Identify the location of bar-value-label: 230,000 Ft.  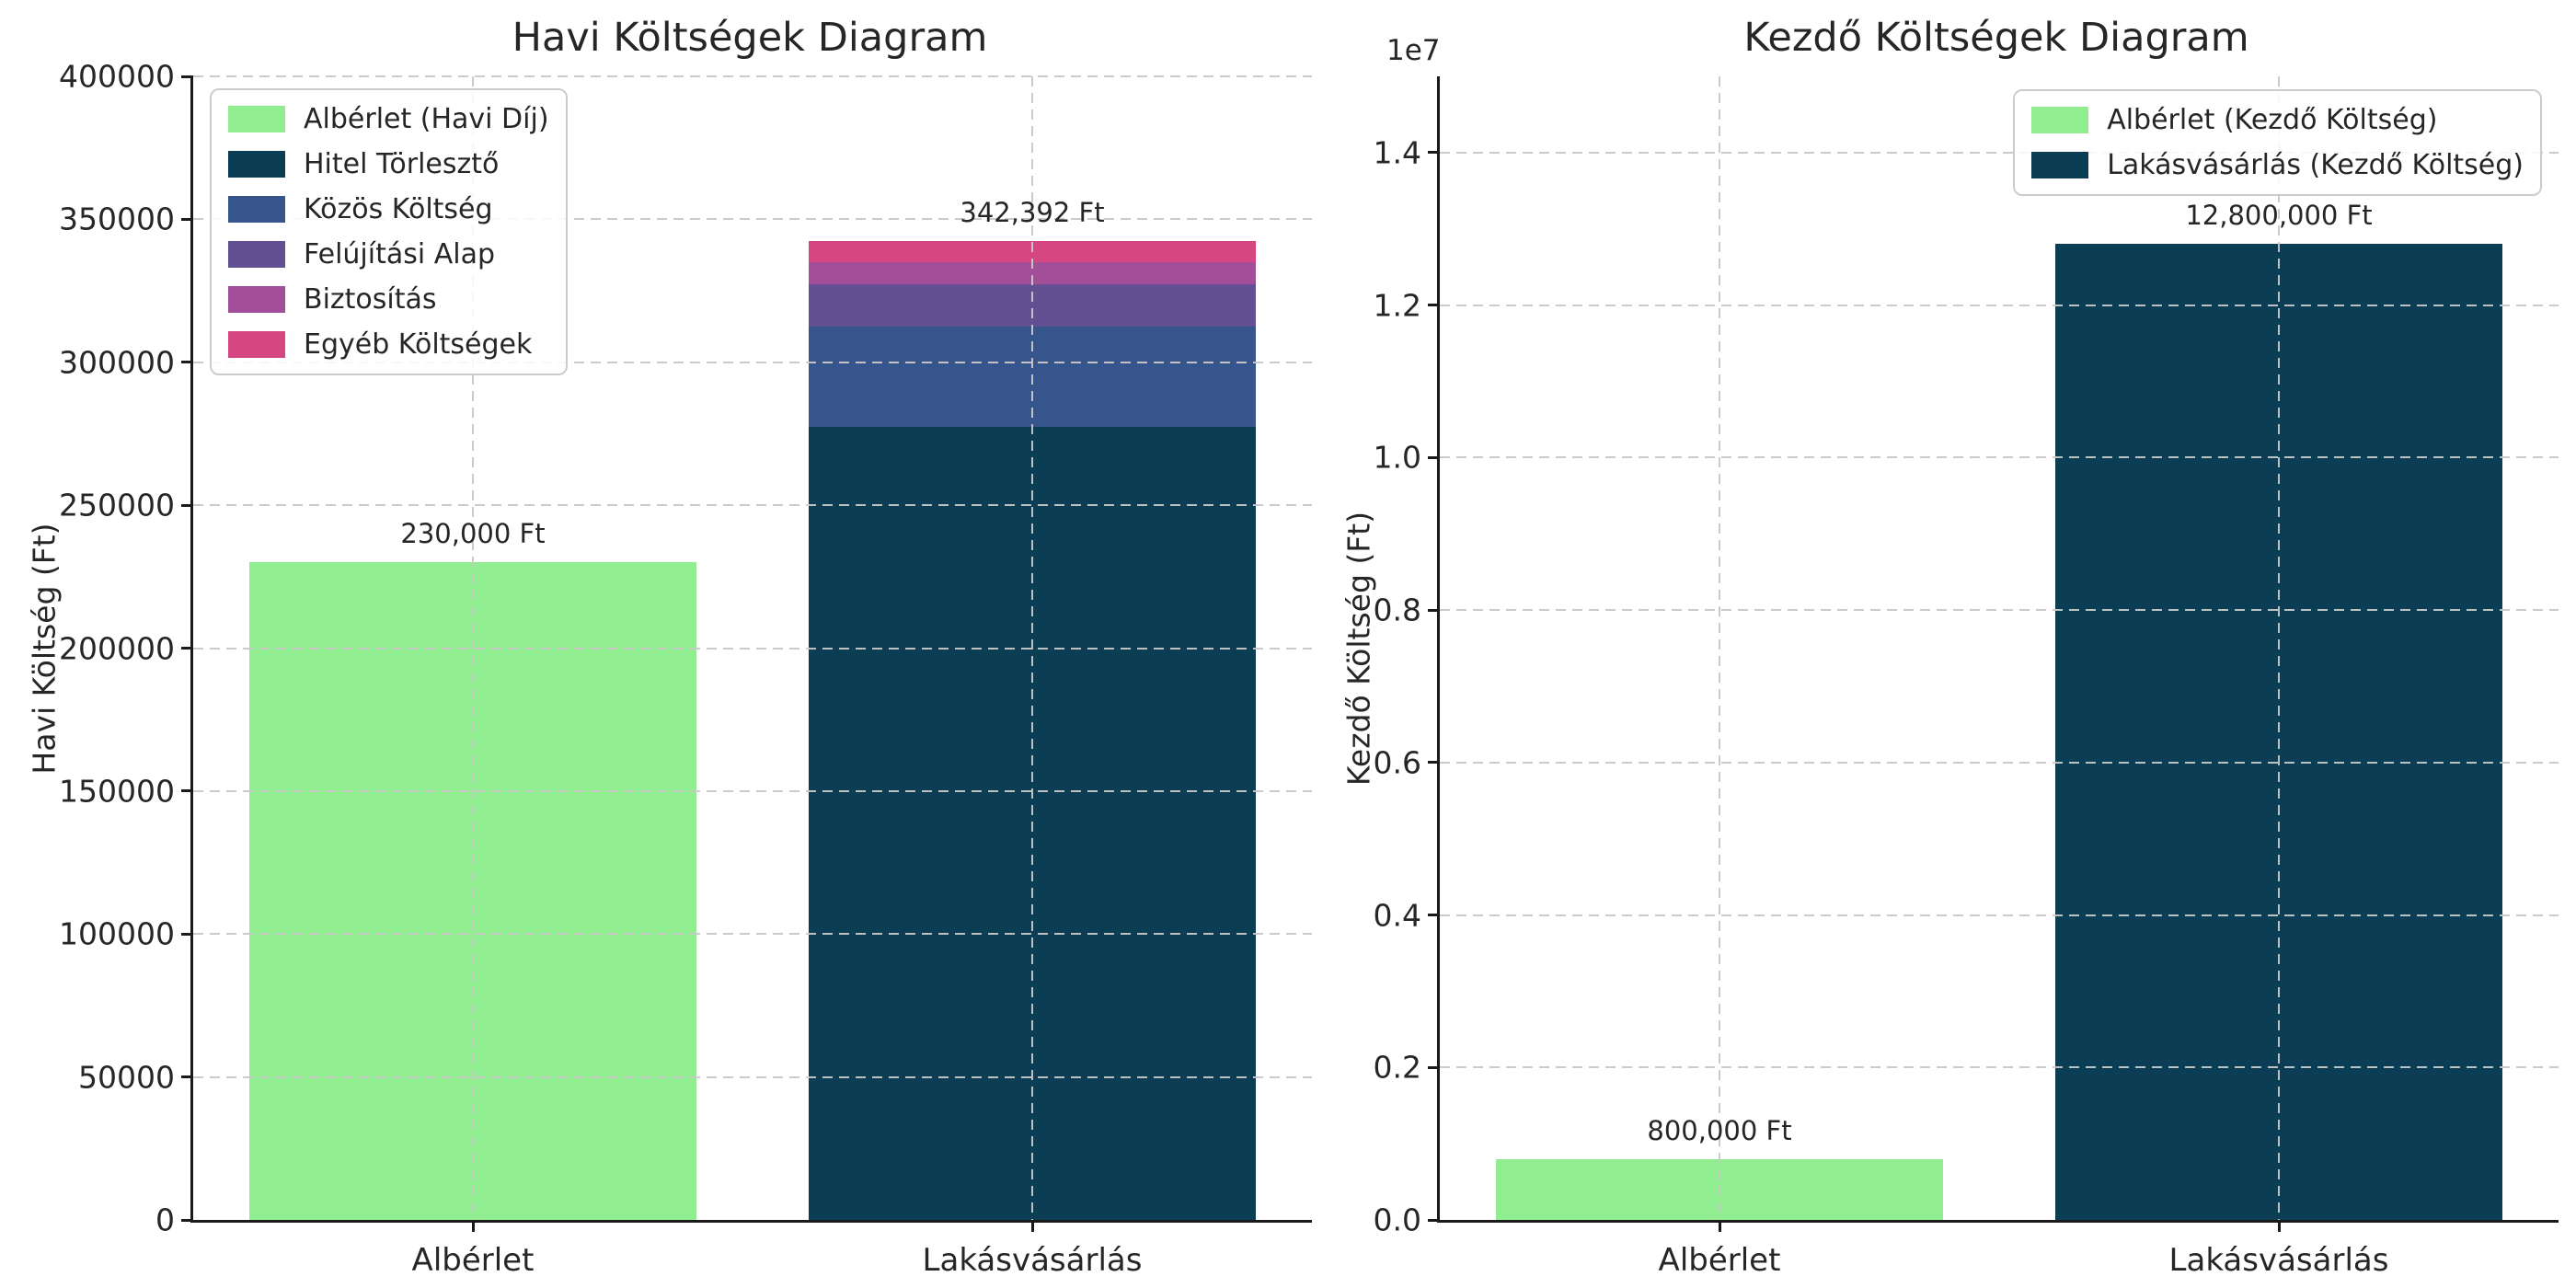
(473, 534).